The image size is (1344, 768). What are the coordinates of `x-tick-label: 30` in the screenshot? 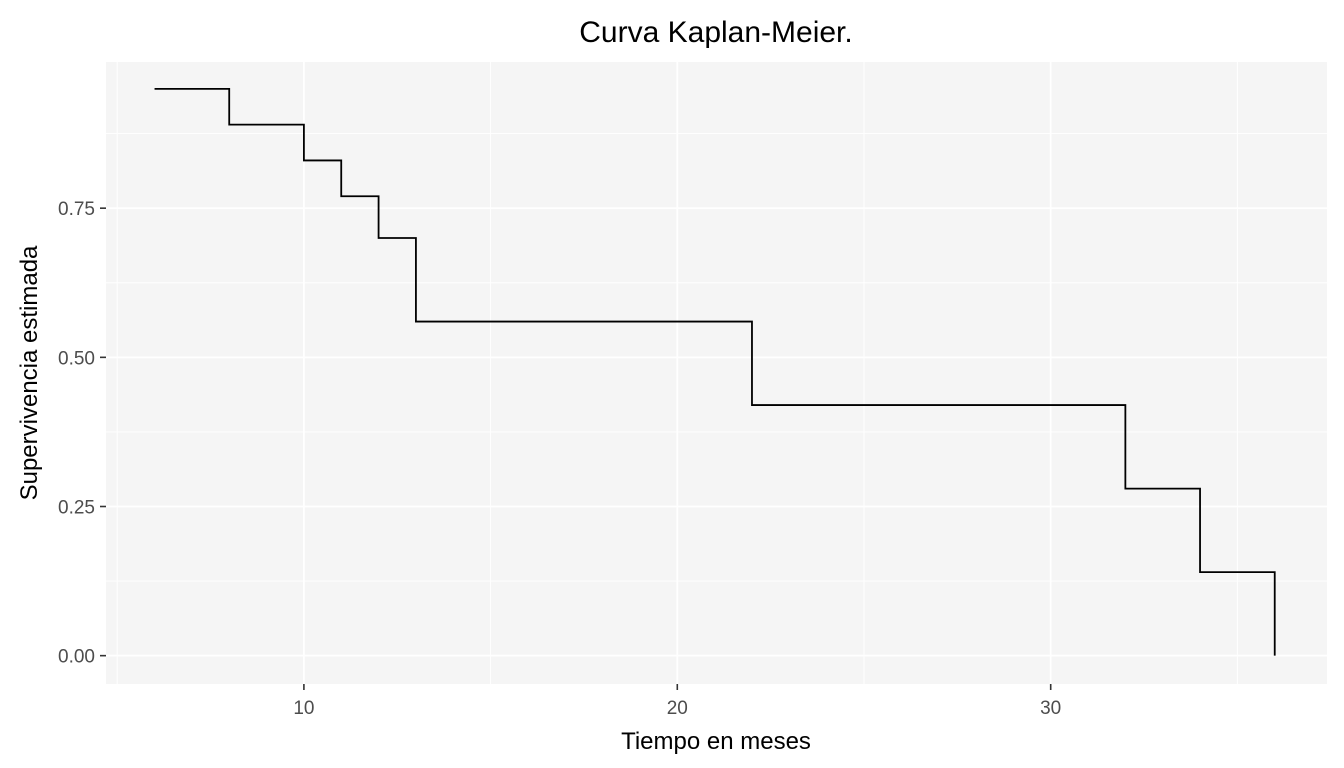 It's located at (1050, 708).